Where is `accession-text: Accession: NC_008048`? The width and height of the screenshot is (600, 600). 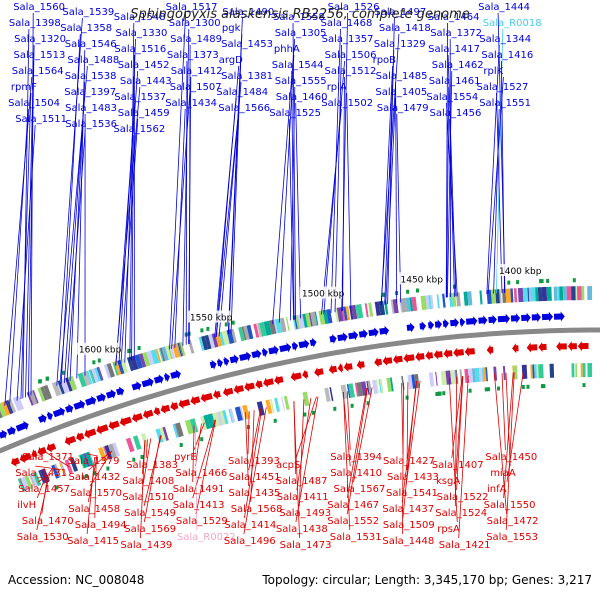 accession-text: Accession: NC_008048 is located at coordinates (76, 580).